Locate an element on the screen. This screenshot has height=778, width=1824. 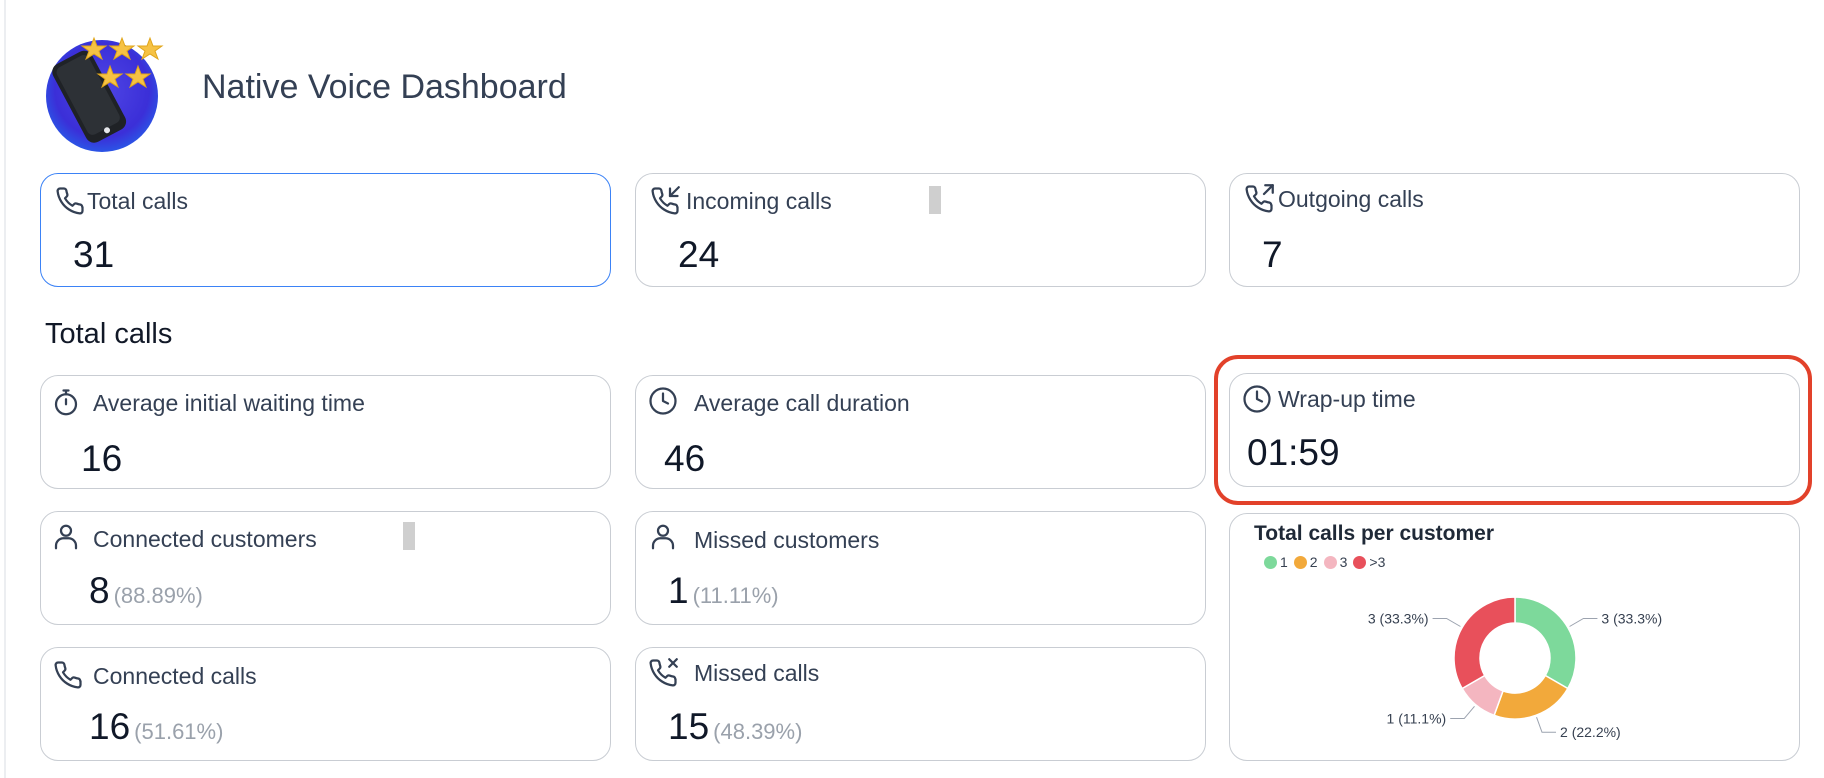
incoming-calls-label: Incoming calls is located at coordinates (759, 201).